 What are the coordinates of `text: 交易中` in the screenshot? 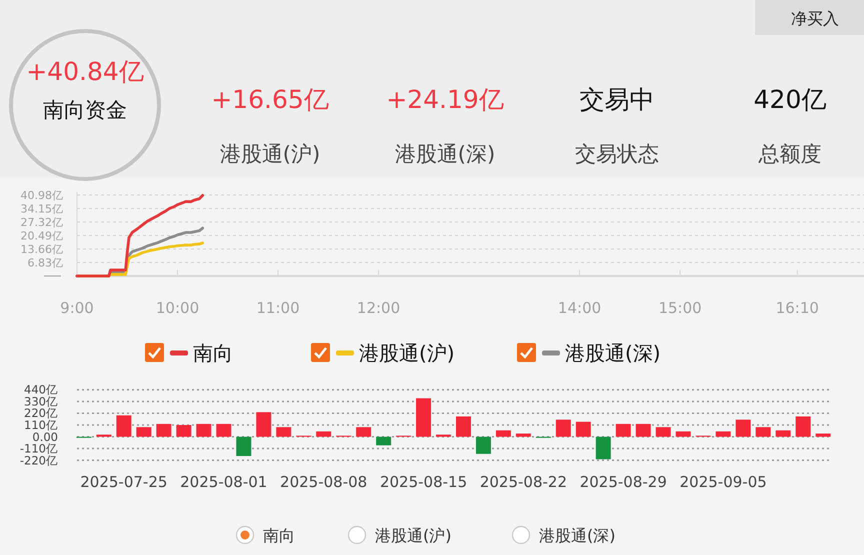 It's located at (617, 99).